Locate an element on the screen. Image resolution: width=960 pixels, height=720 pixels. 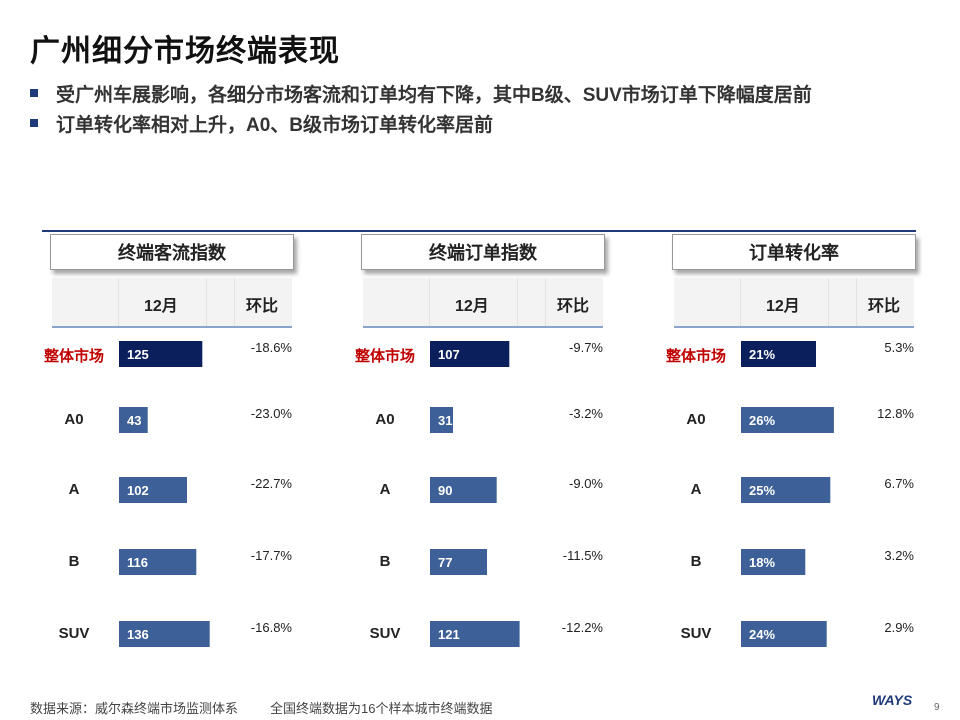
bar-value-label: 25% is located at coordinates (762, 490).